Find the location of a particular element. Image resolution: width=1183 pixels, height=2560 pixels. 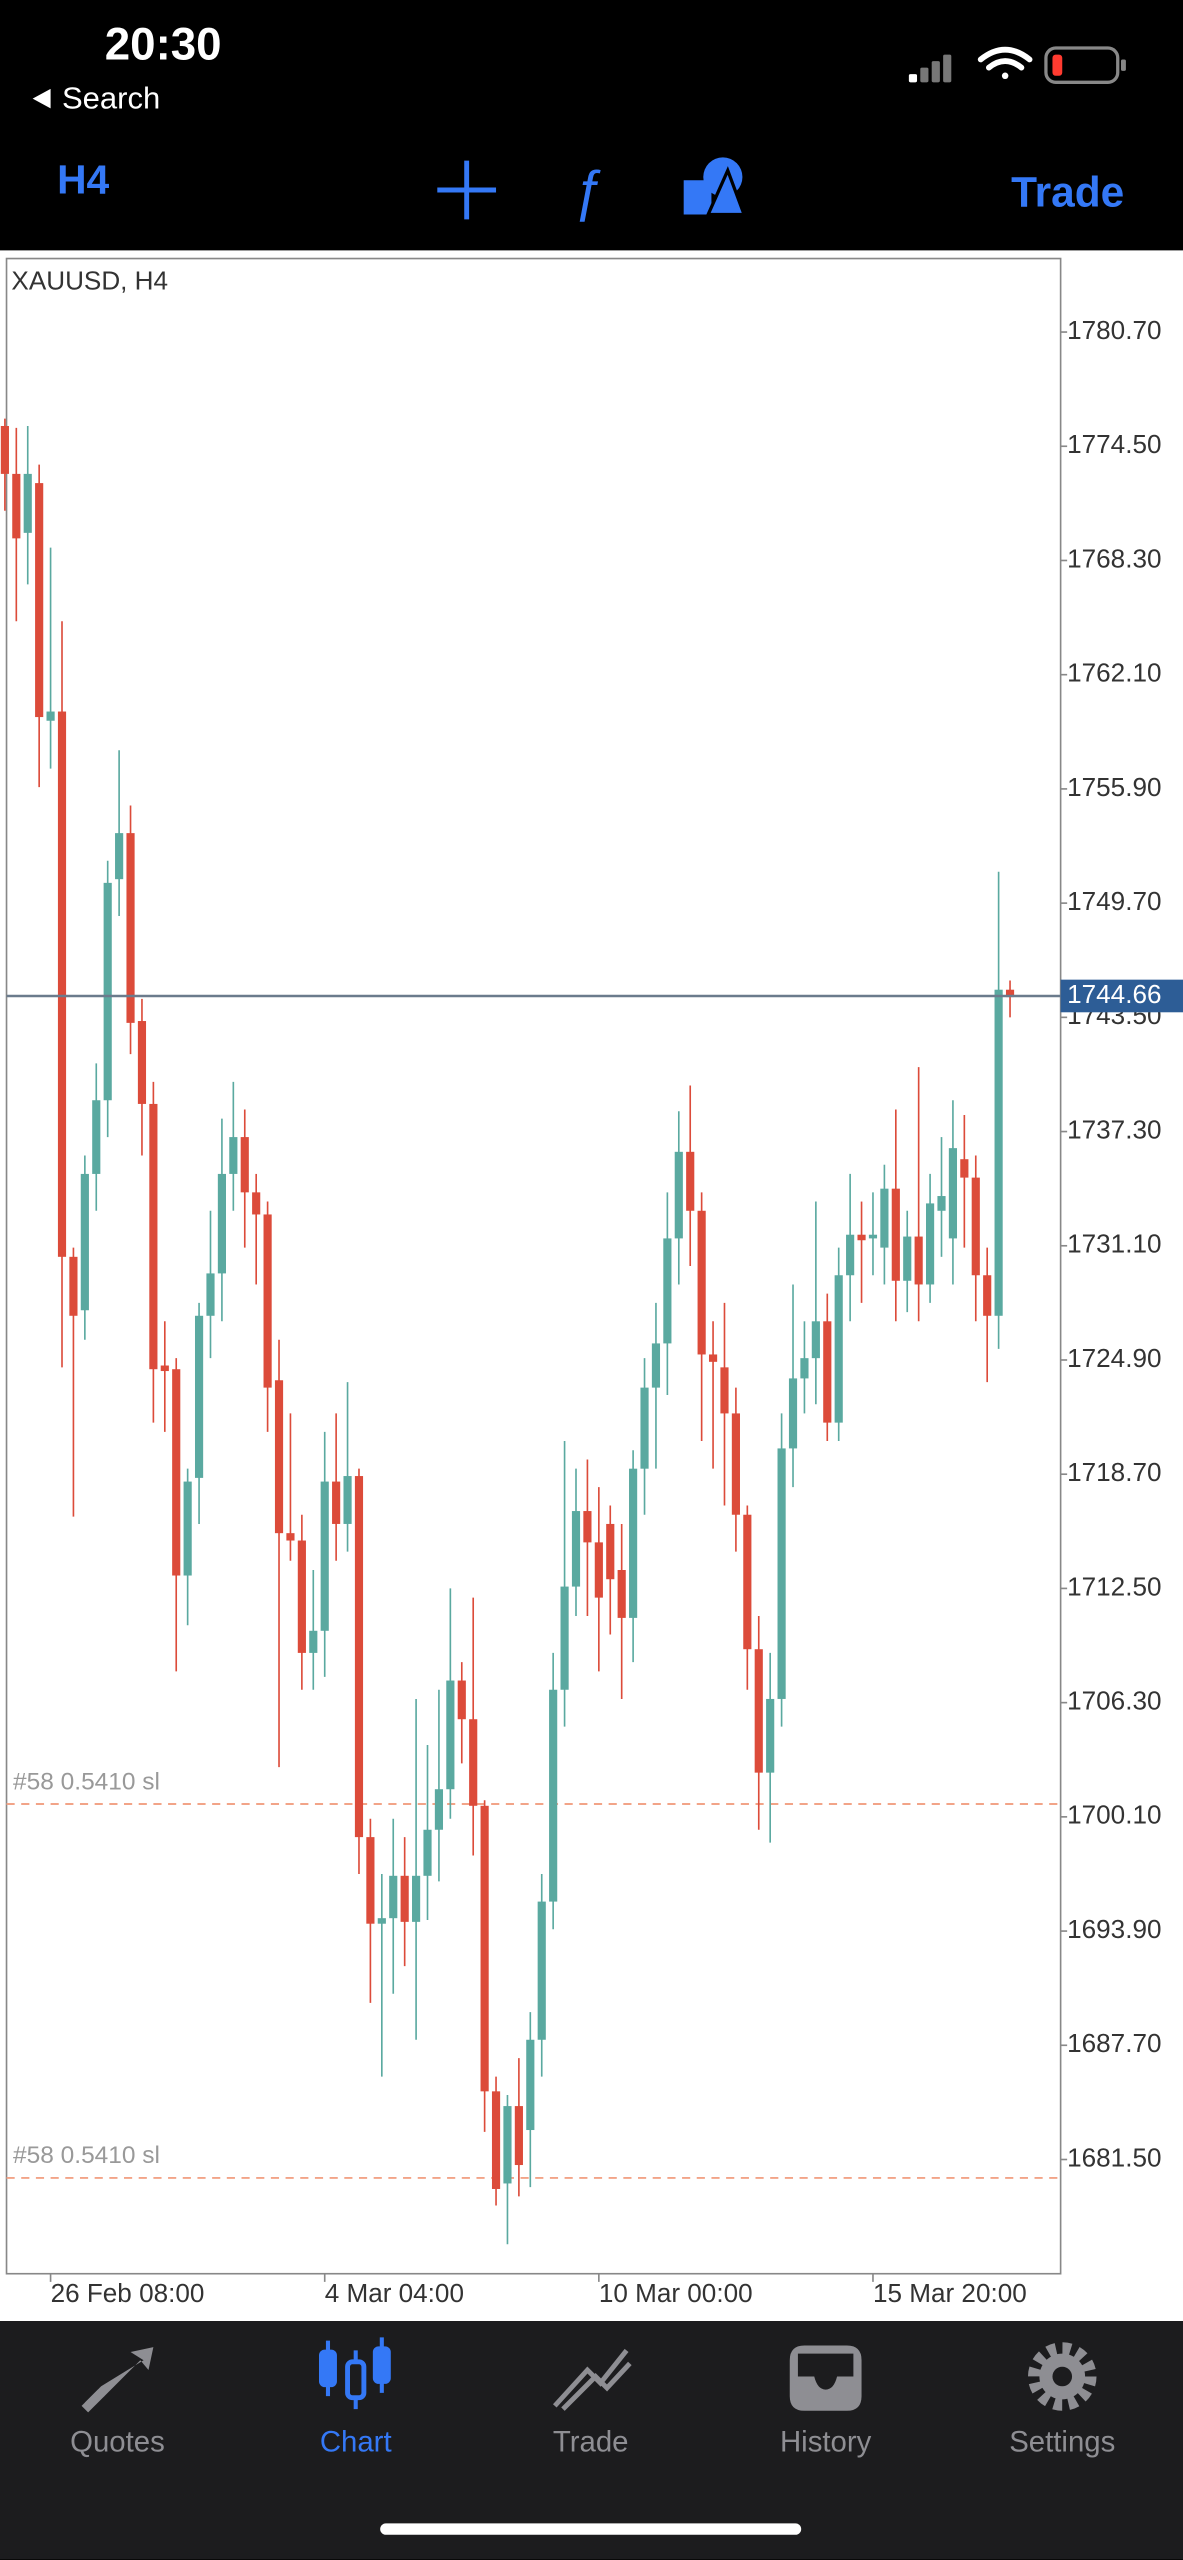

clock: 20:30 is located at coordinates (163, 43).